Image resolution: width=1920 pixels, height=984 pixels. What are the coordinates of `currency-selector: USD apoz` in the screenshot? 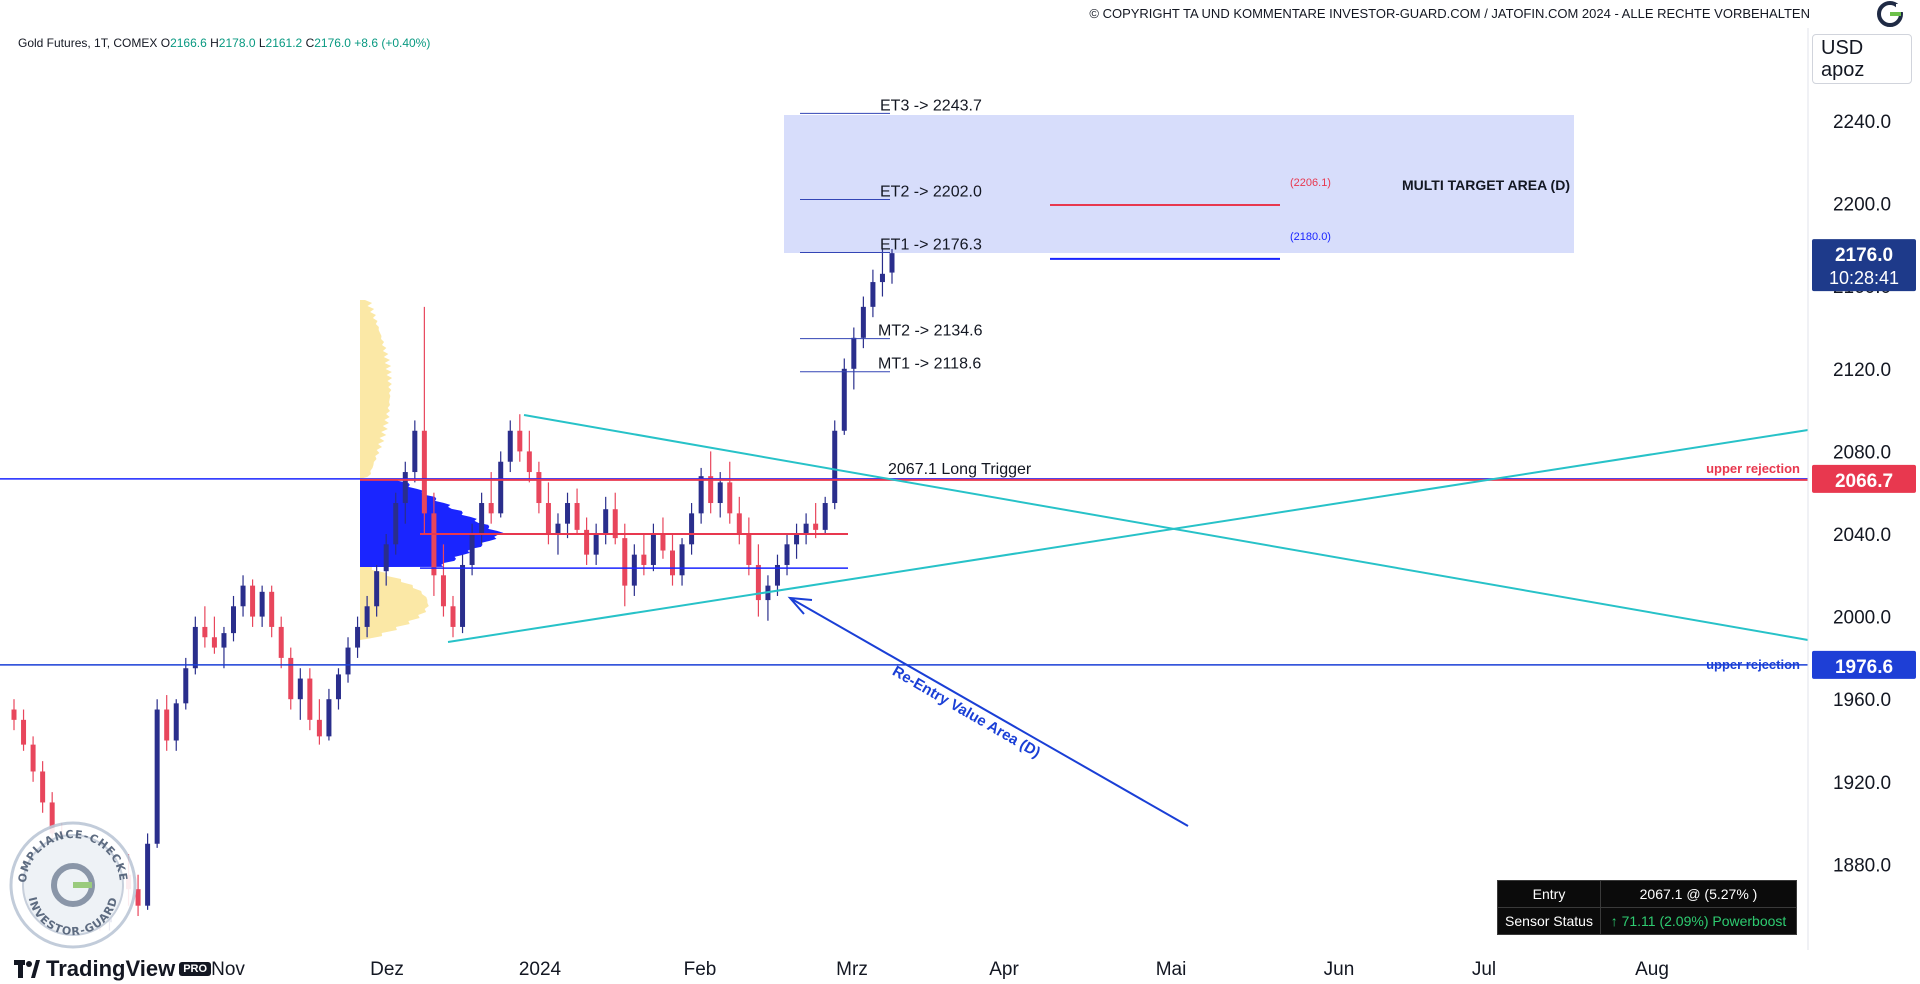 It's located at (1862, 59).